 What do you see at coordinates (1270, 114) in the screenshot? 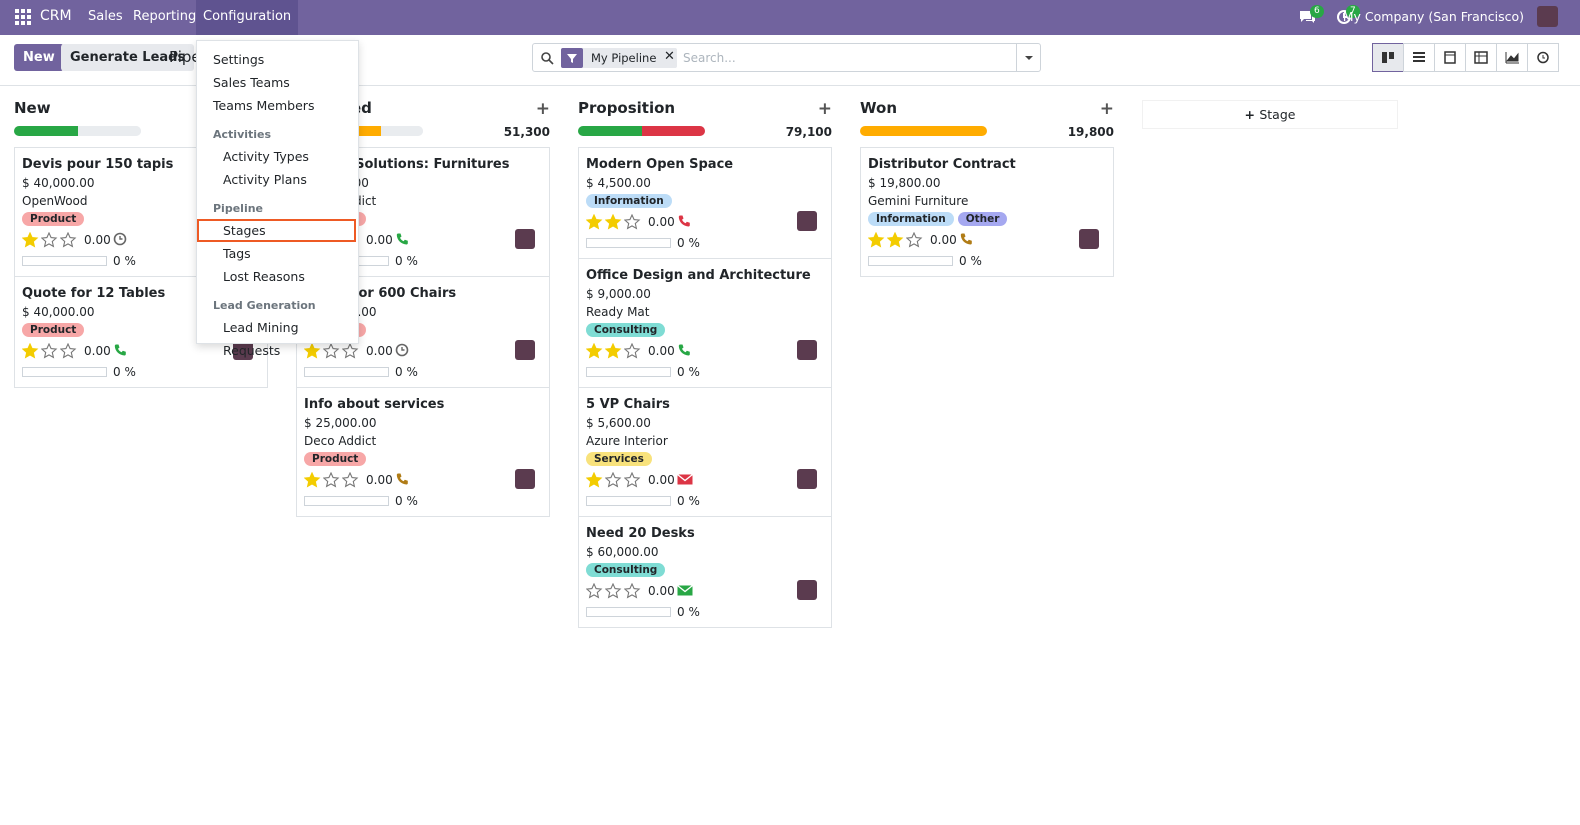
I see `add-stage-button: + Stage` at bounding box center [1270, 114].